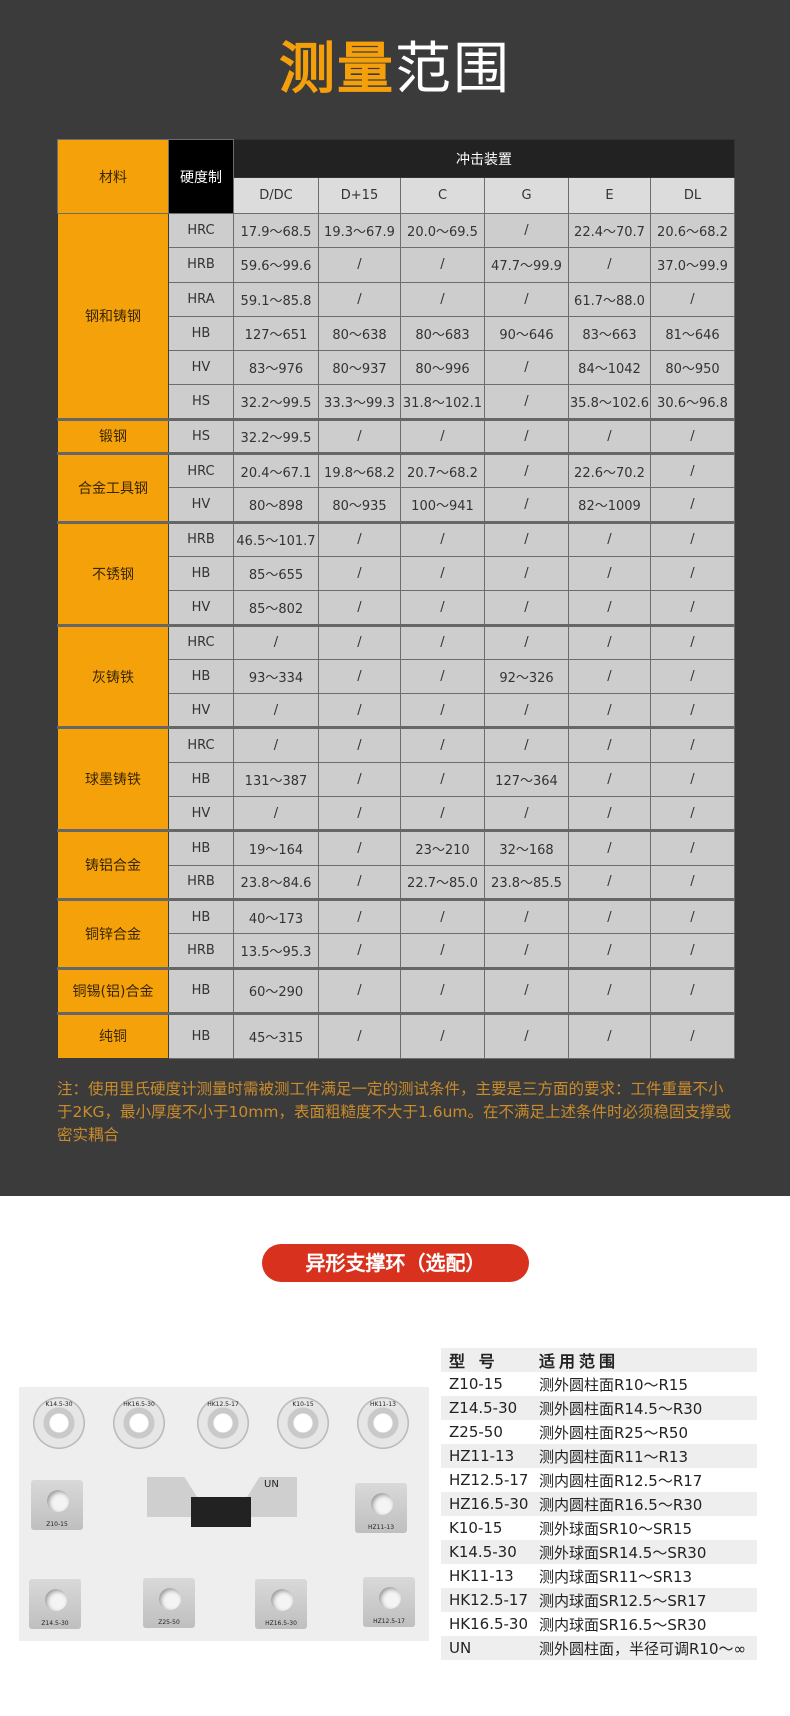  I want to click on table-row: 不锈钢 HRB 46.5～101.7// / / /, so click(396, 573).